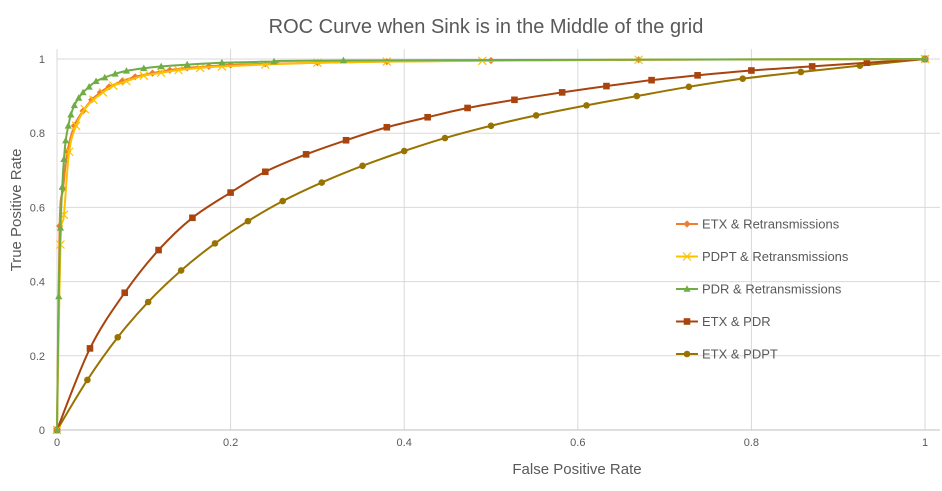  I want to click on legend-label: ETX & Retransmissions, so click(771, 224).